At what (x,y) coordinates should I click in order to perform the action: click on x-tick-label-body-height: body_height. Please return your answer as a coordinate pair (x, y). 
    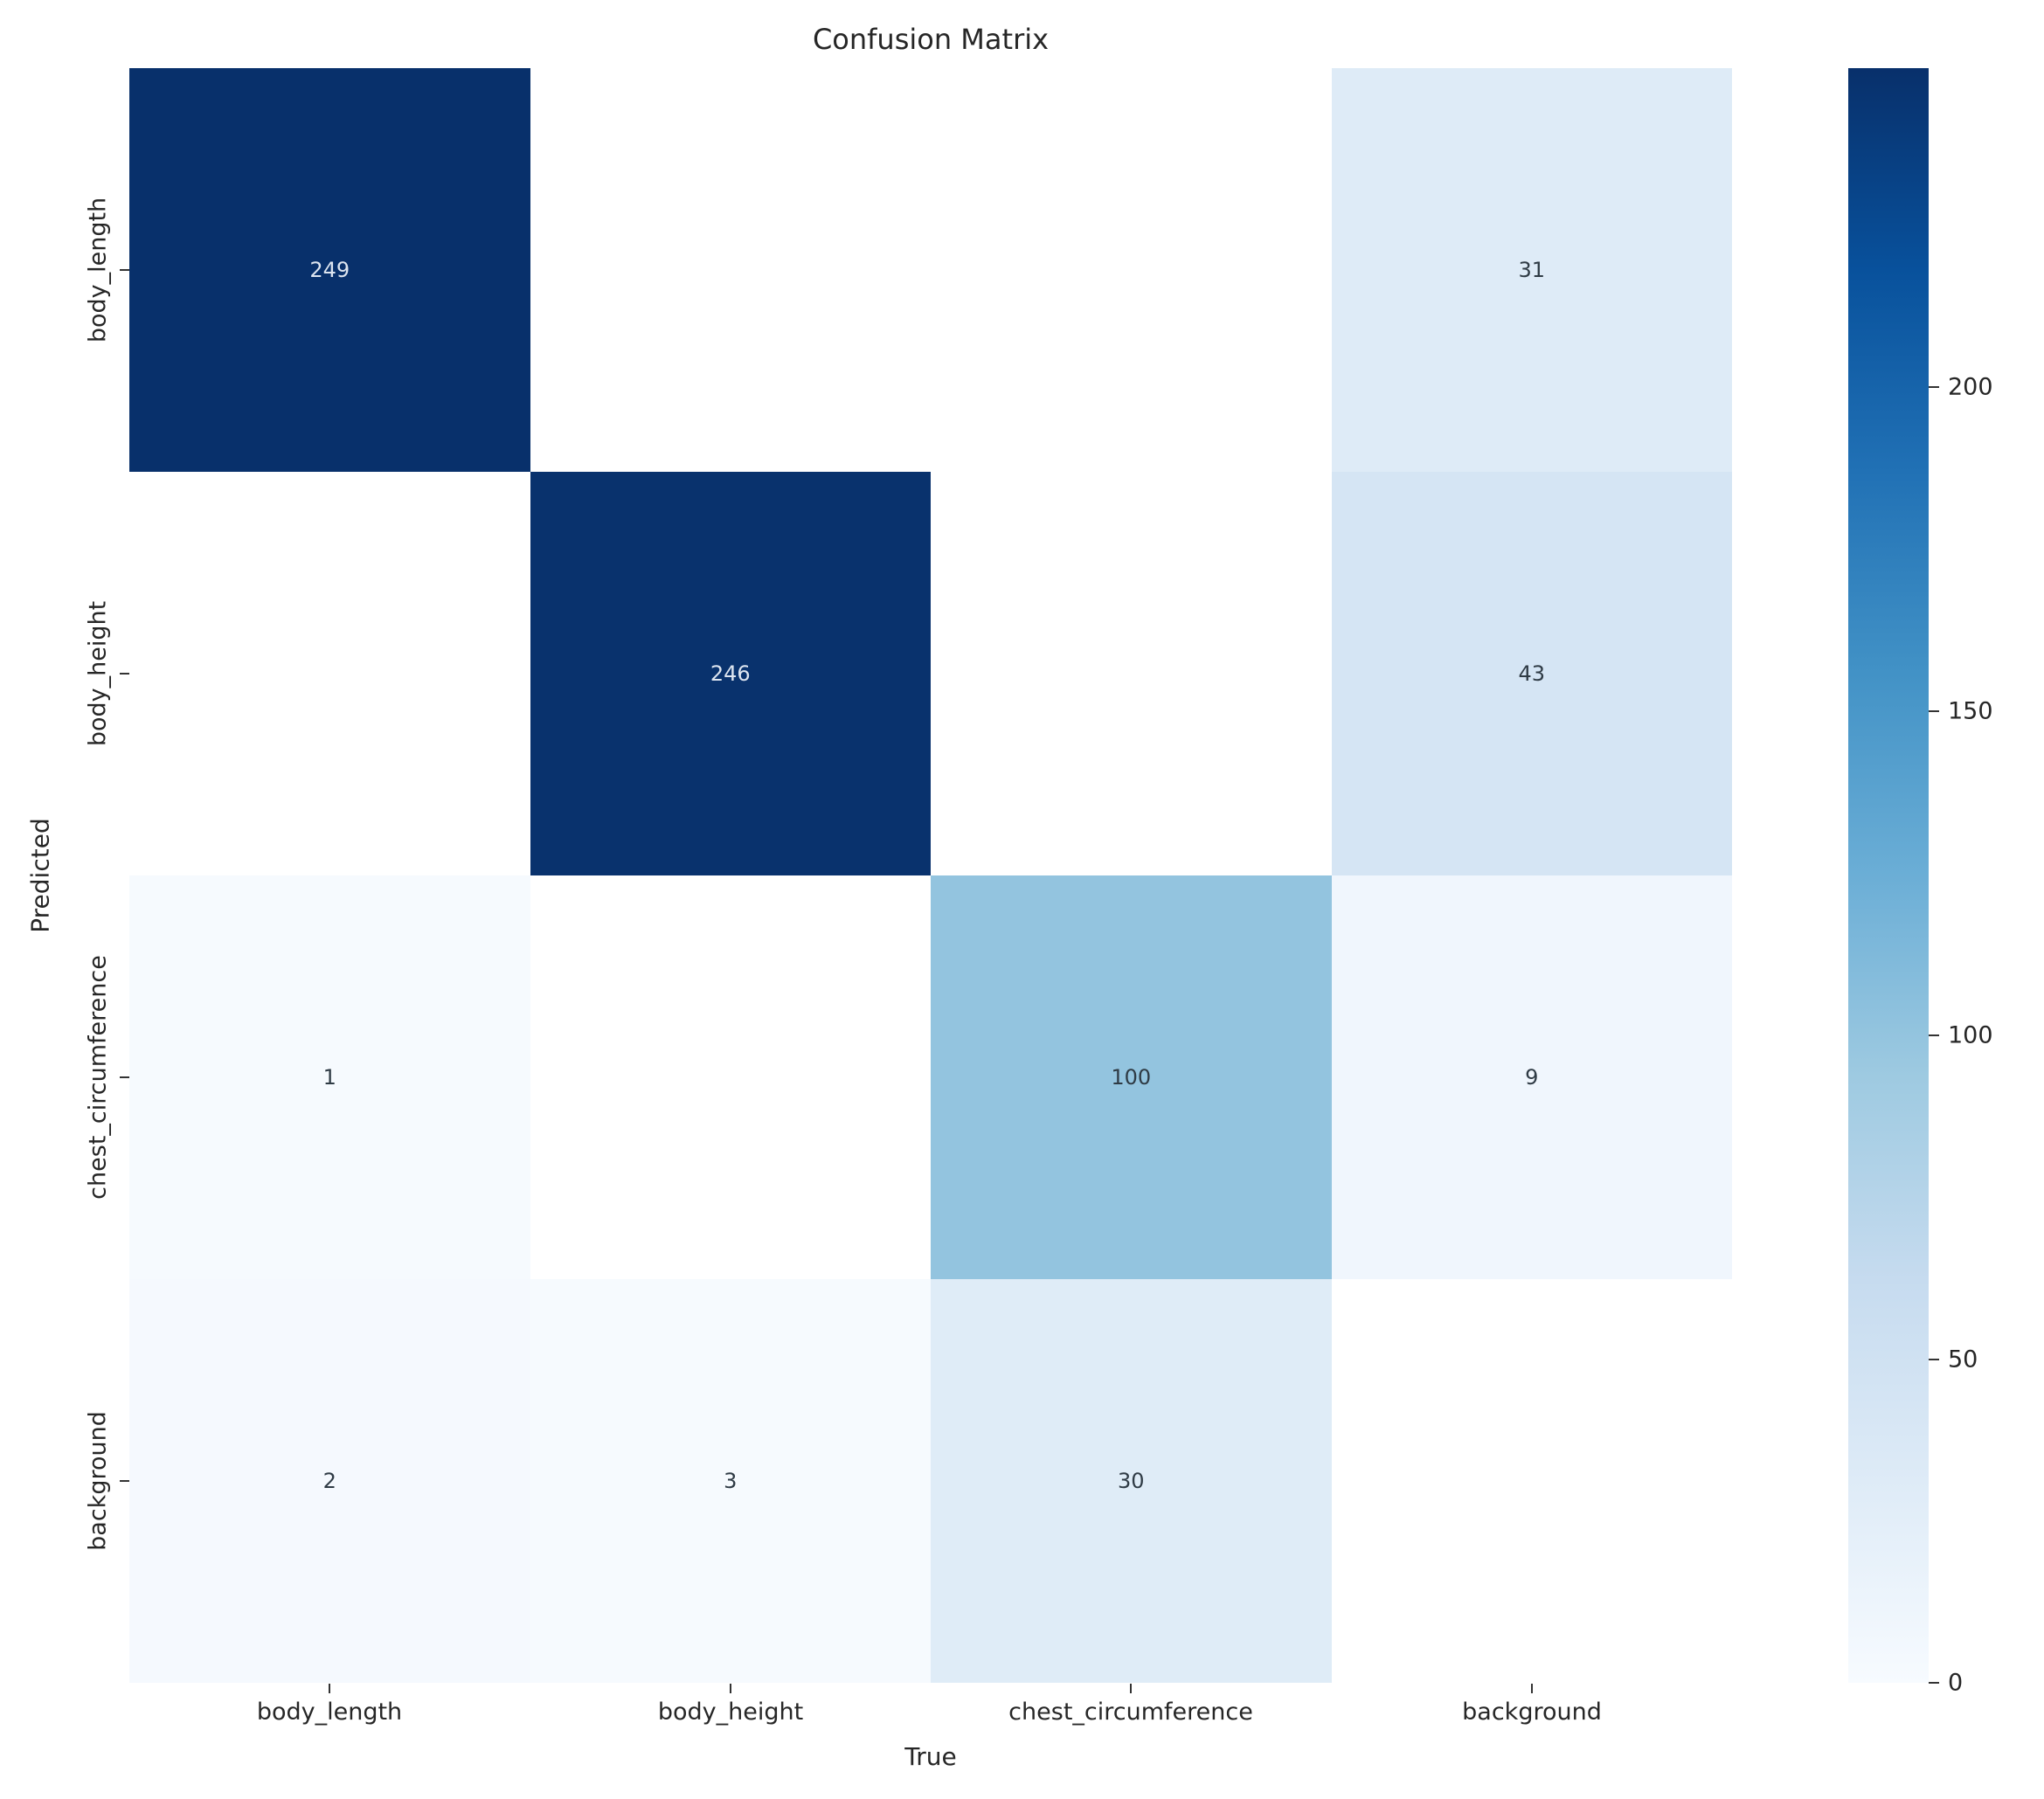
    Looking at the image, I should click on (730, 1712).